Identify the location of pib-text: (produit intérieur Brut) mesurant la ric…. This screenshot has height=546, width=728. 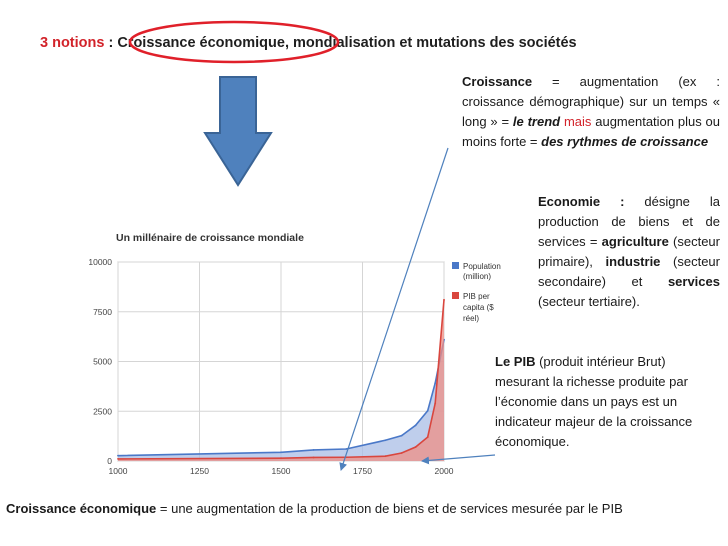
(594, 401).